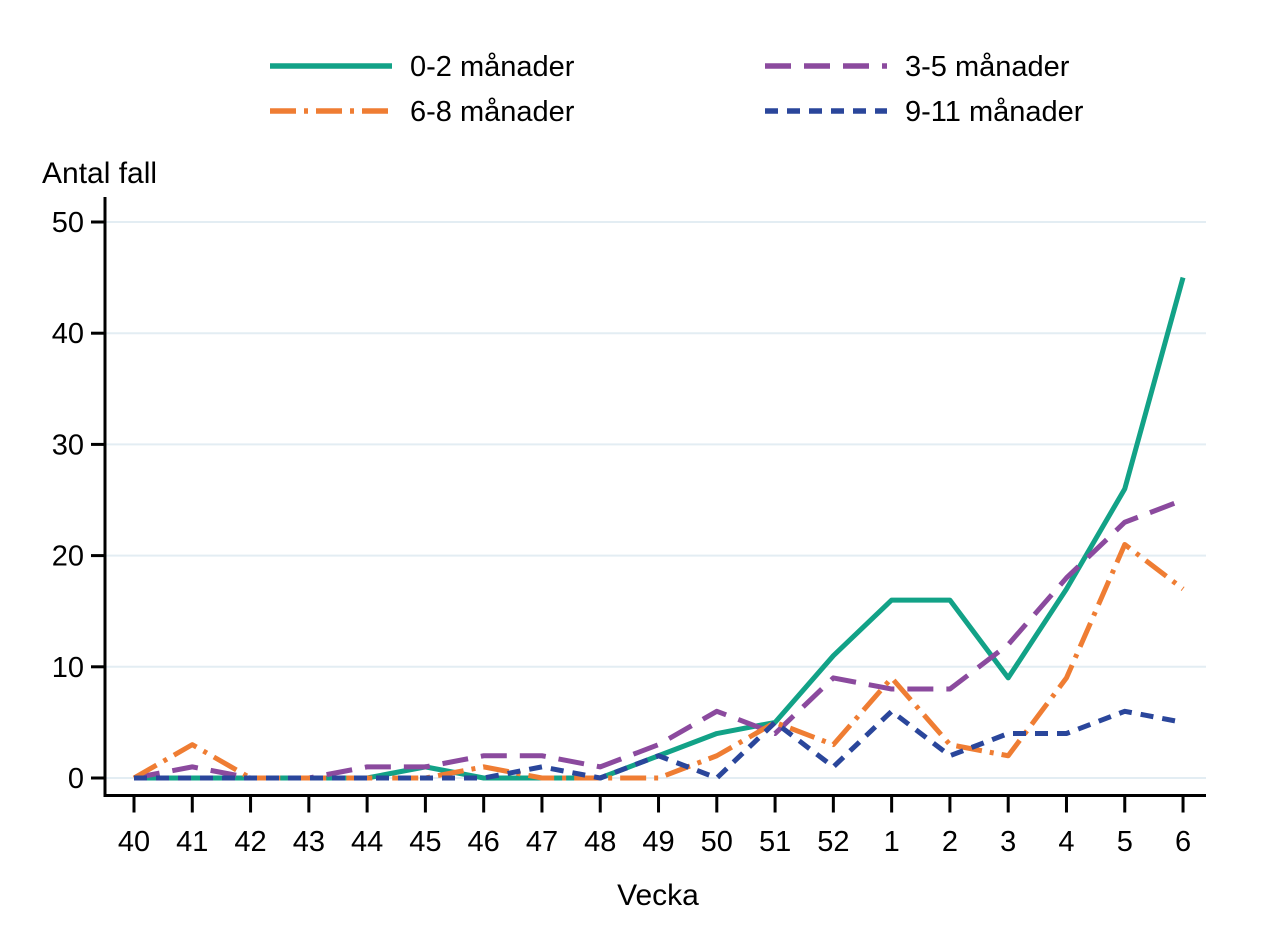 This screenshot has height=936, width=1287. What do you see at coordinates (367, 842) in the screenshot?
I see `x-tick-label: 44` at bounding box center [367, 842].